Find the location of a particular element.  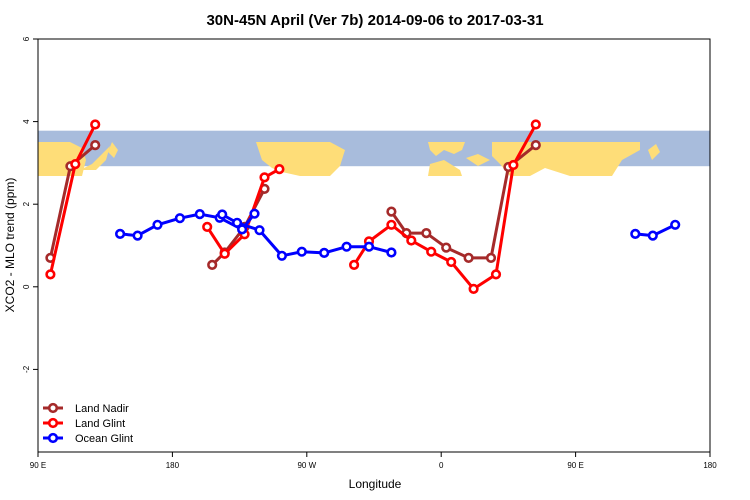

legend-item-ocean-glint: Ocean Glint is located at coordinates (88, 438).